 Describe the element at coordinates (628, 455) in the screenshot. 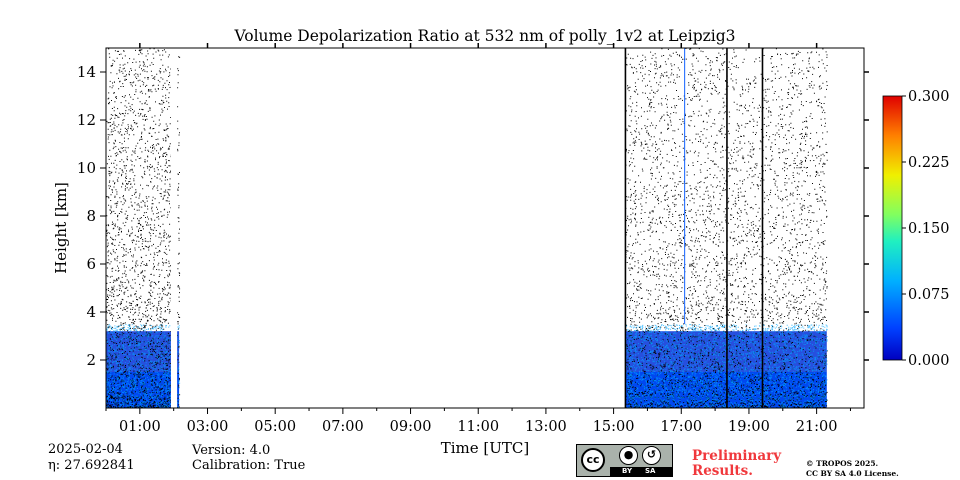

I see `by-person-icon: ●` at that location.